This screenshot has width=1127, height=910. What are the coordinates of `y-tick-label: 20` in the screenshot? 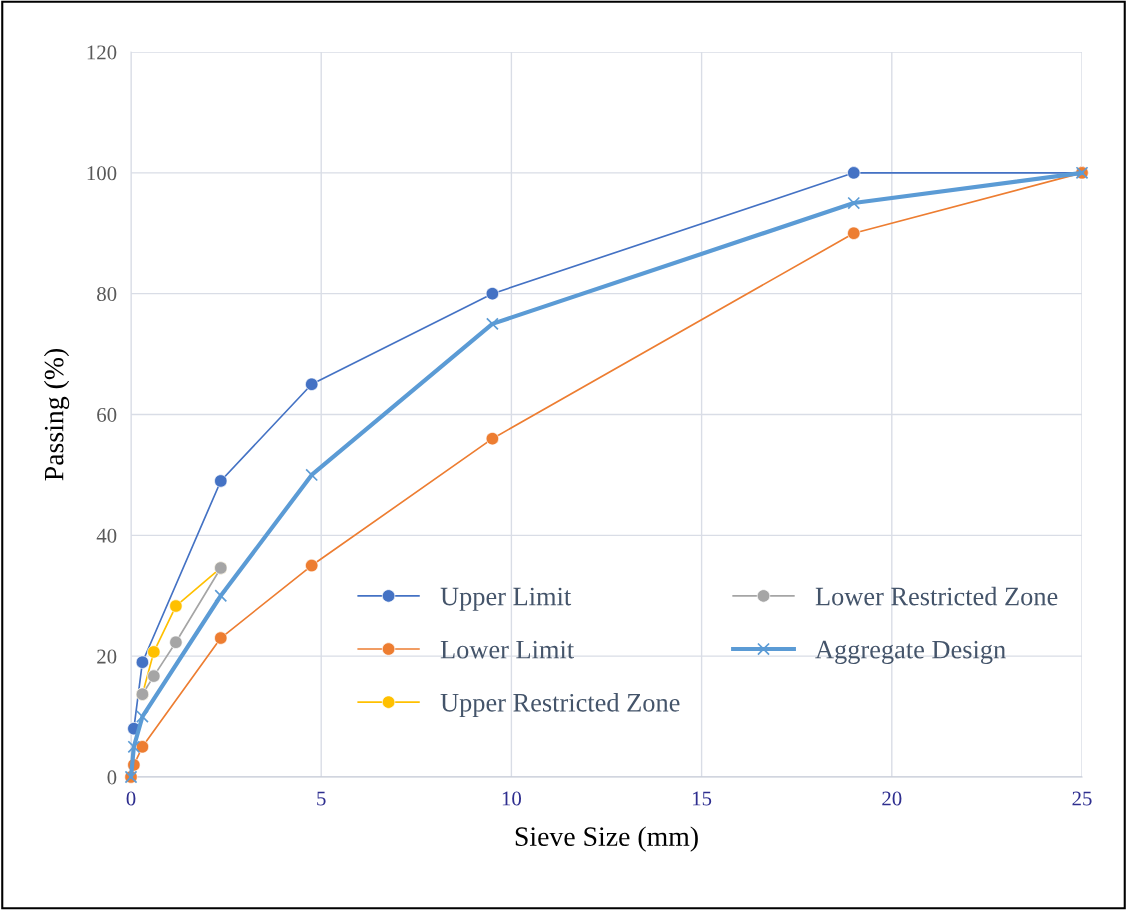 It's located at (107, 656).